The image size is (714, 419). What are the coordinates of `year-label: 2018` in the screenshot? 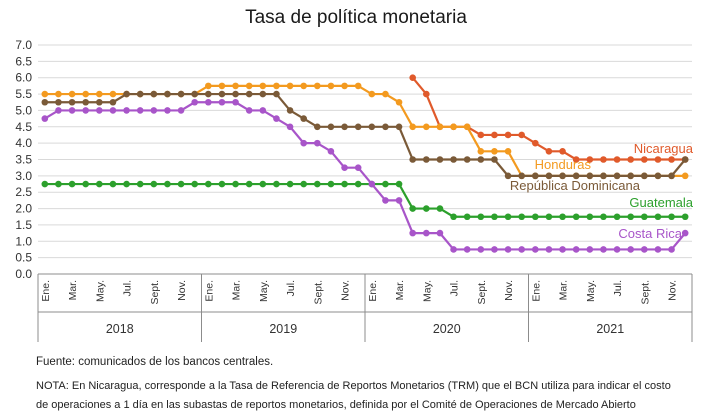 It's located at (120, 329).